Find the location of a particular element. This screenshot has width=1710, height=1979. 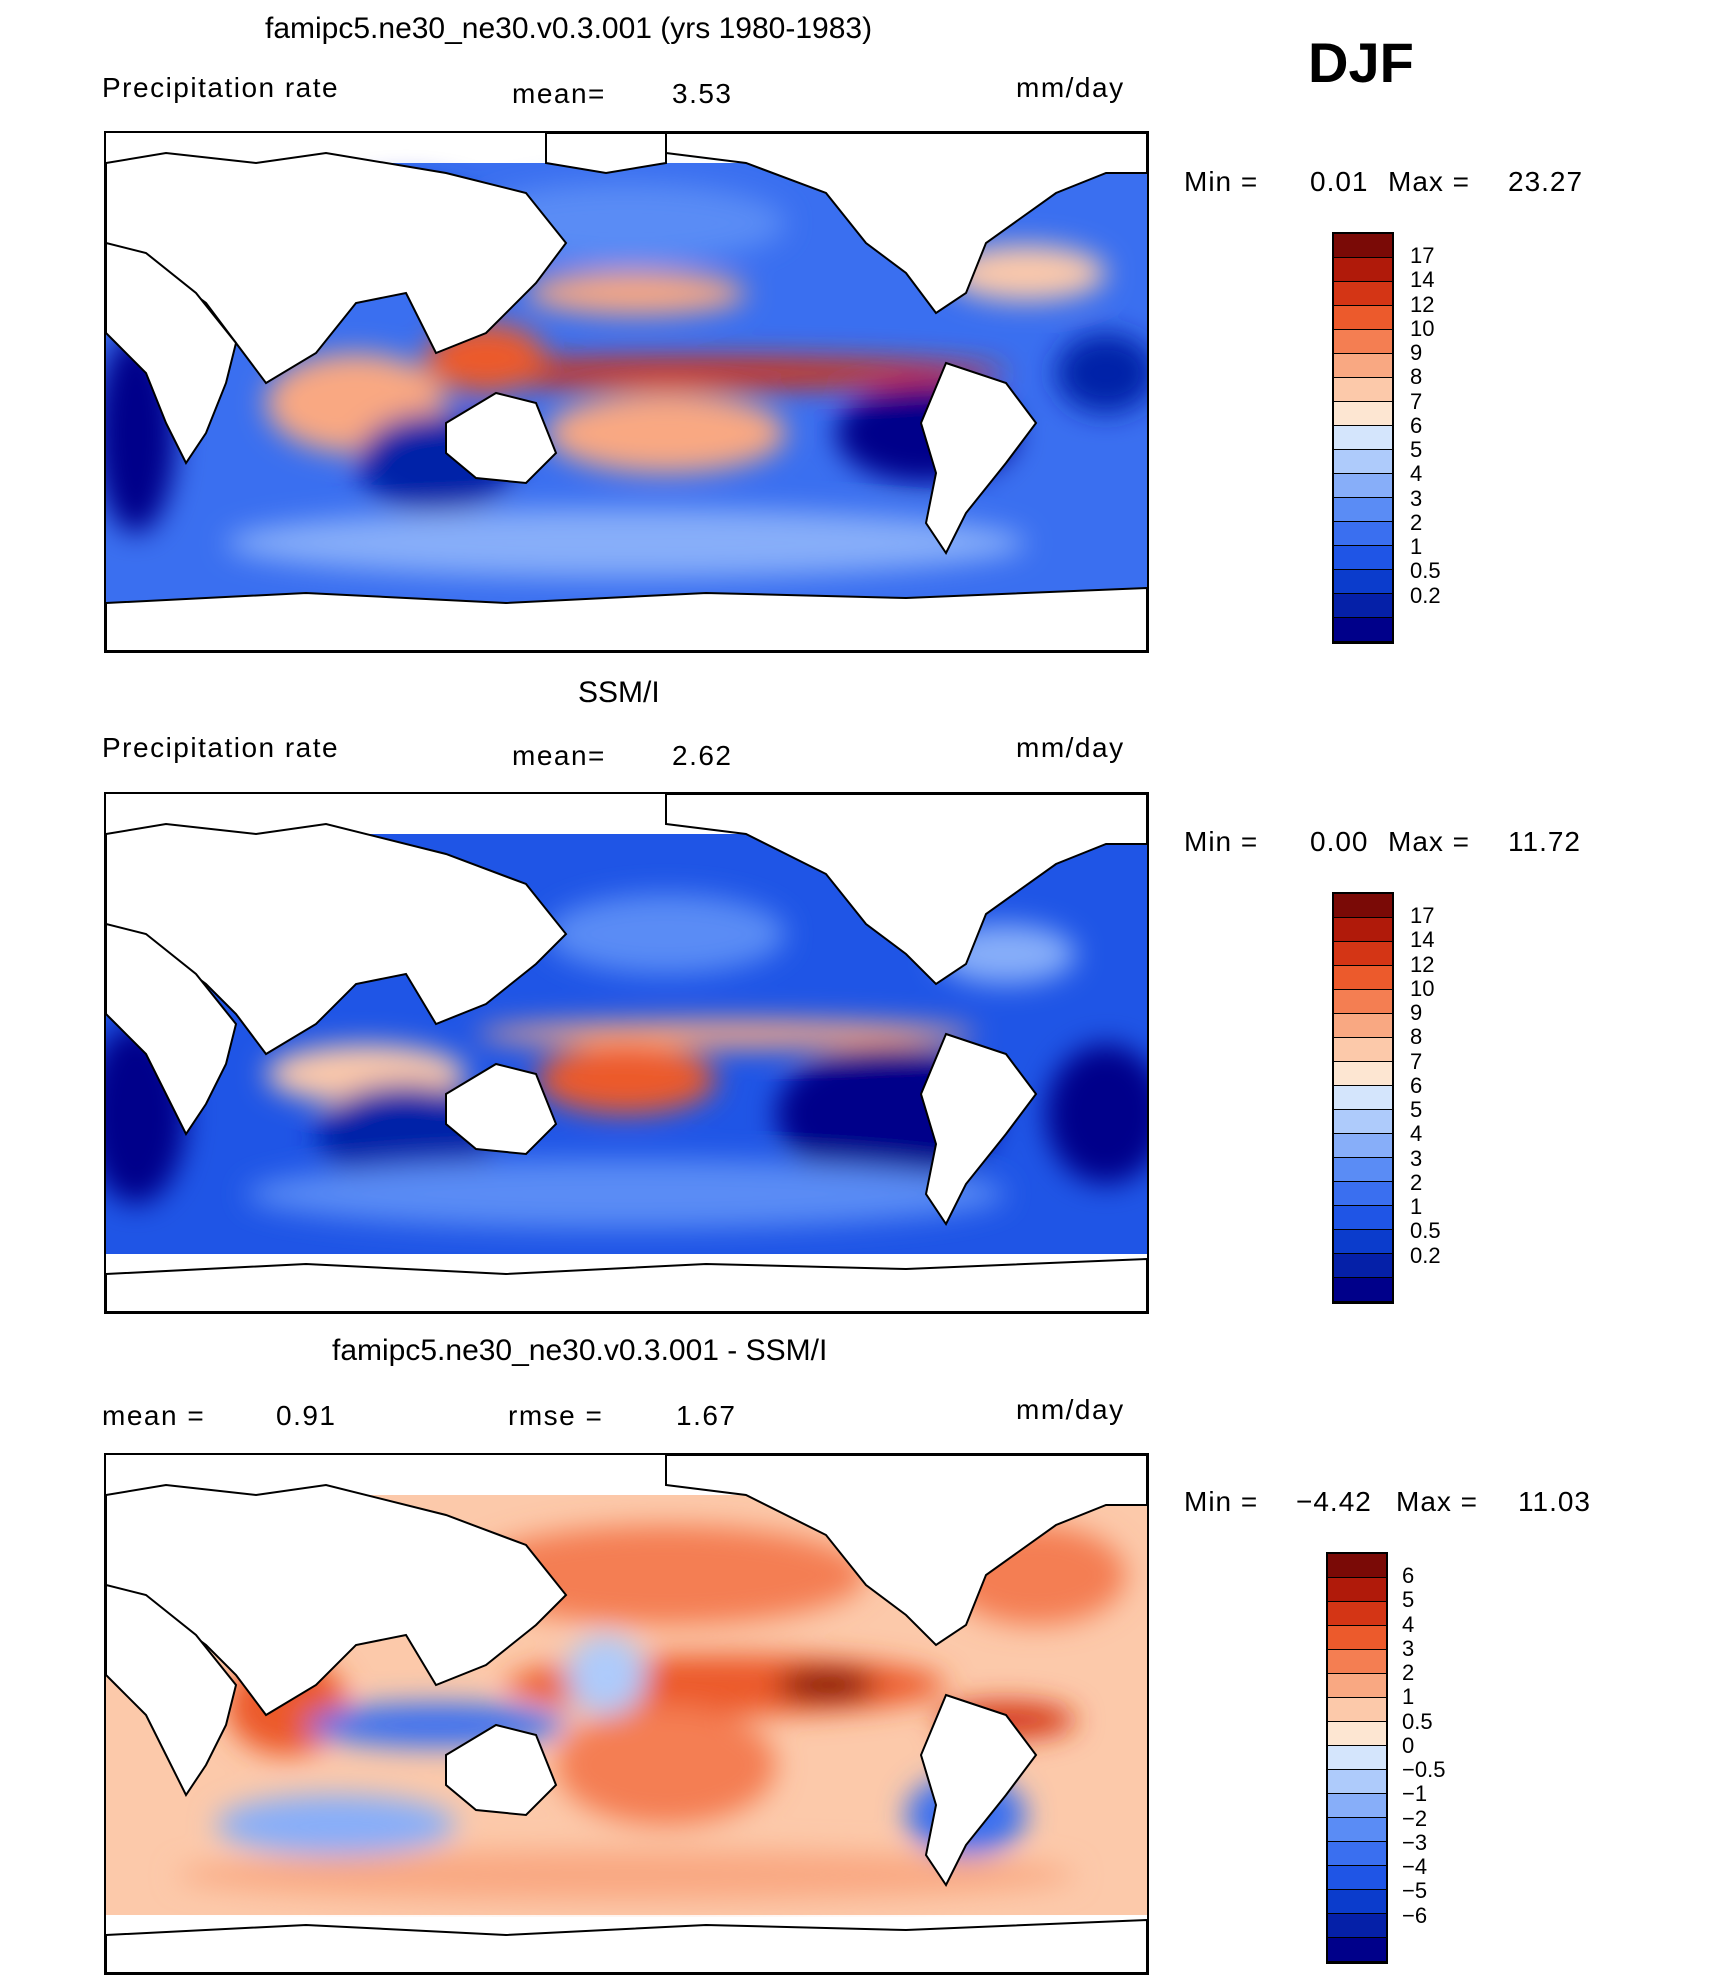

panel-3-title: famipc5.ne30_ne30.v0.3.001 - SSM/I is located at coordinates (580, 1350).